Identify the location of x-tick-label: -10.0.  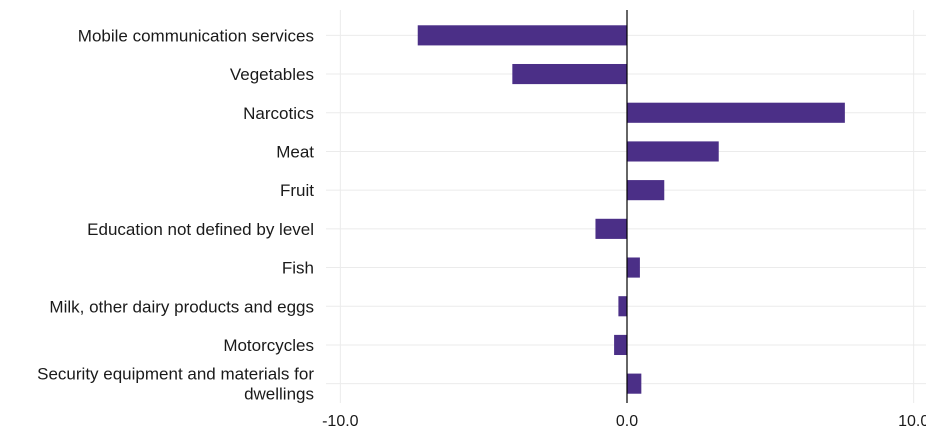
(340, 420).